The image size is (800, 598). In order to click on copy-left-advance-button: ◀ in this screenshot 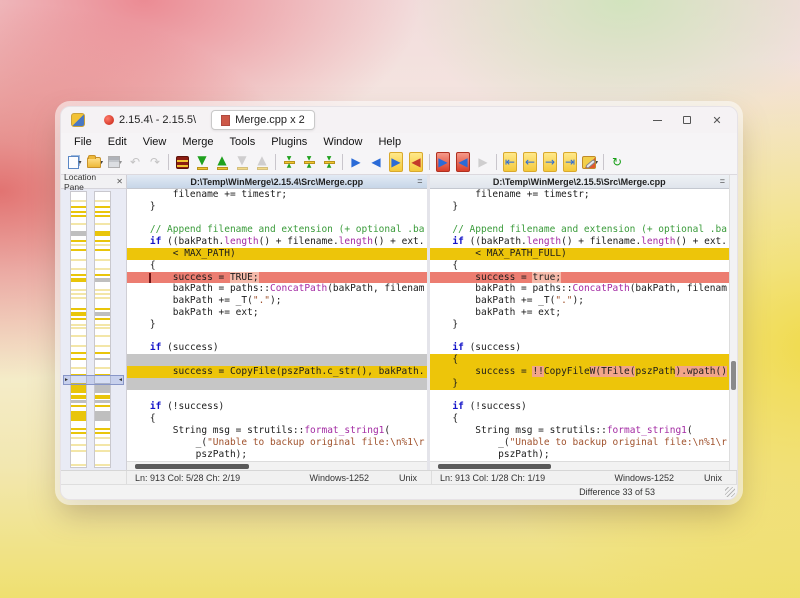, I will do `click(416, 162)`.